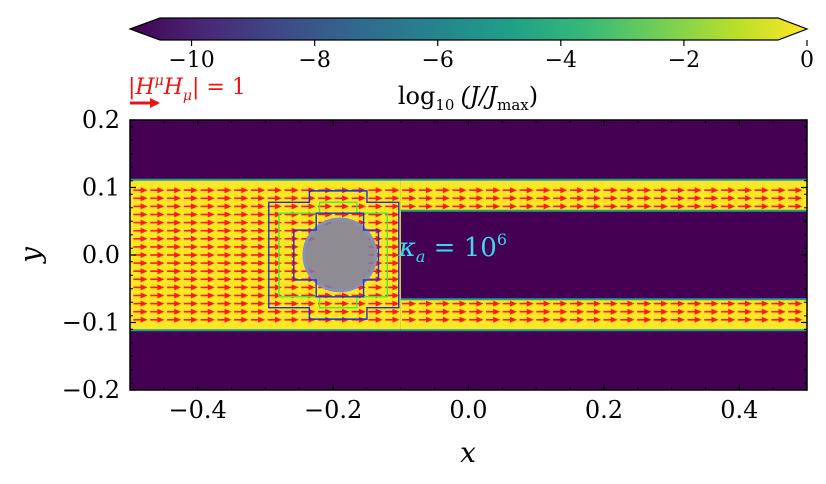 This screenshot has height=484, width=826. I want to click on colorbar-label-expr: (J/J, so click(479, 96).